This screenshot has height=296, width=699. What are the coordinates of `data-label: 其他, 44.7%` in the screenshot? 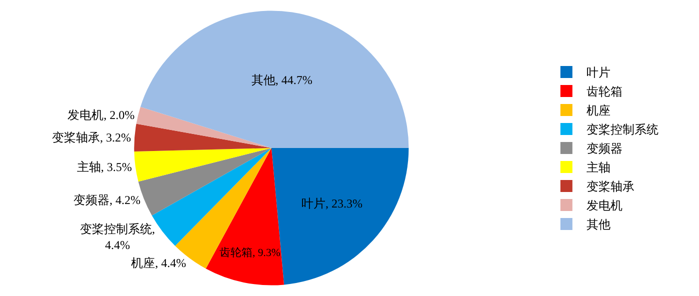 It's located at (281, 79).